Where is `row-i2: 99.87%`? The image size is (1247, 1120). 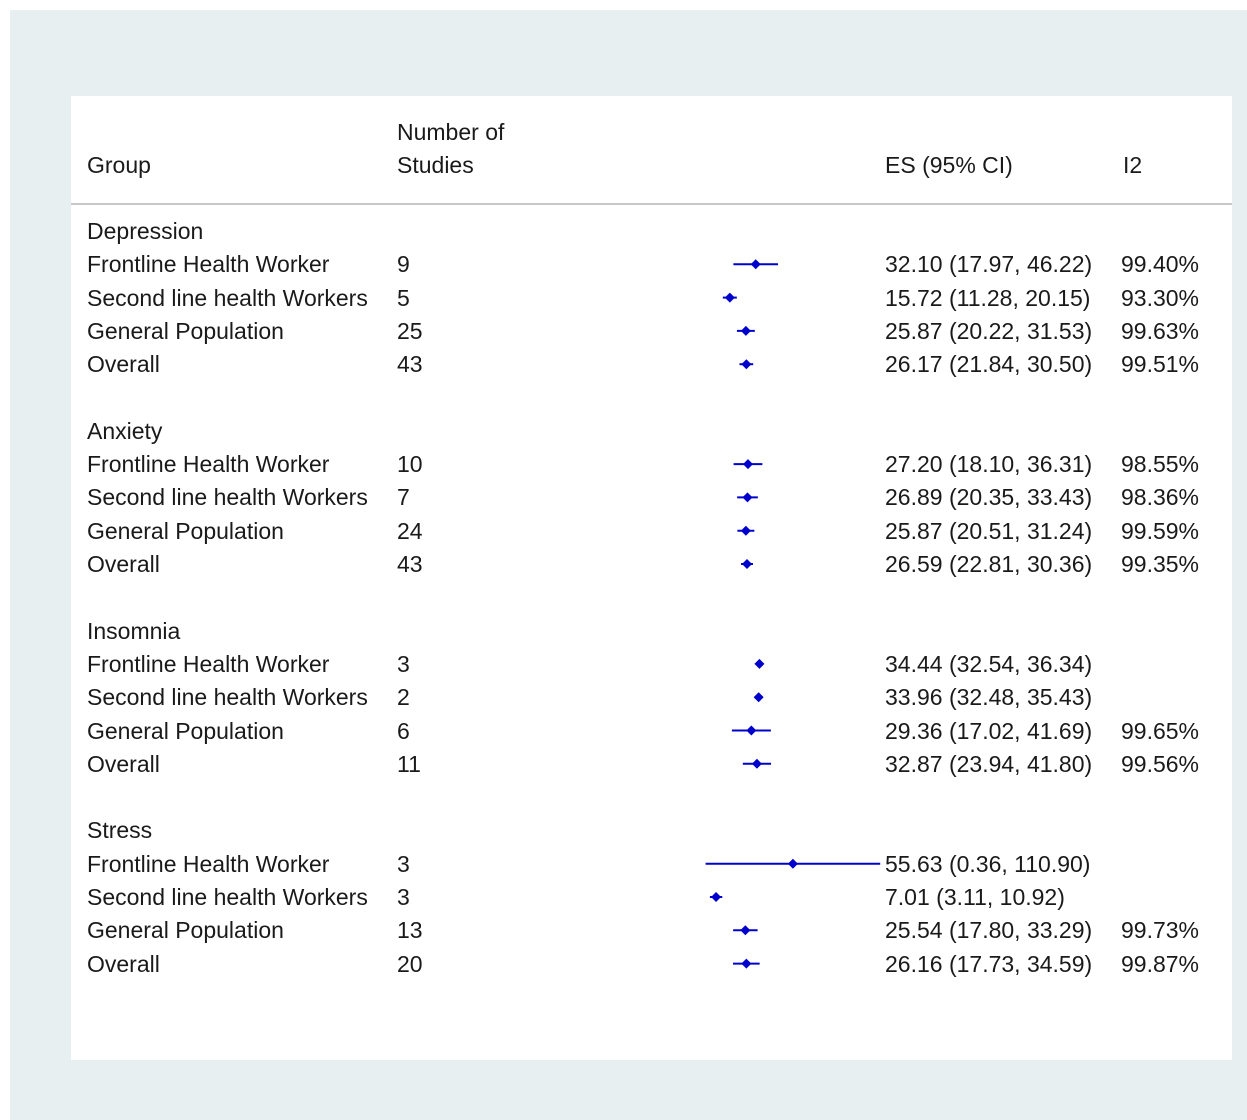
row-i2: 99.87% is located at coordinates (1160, 963).